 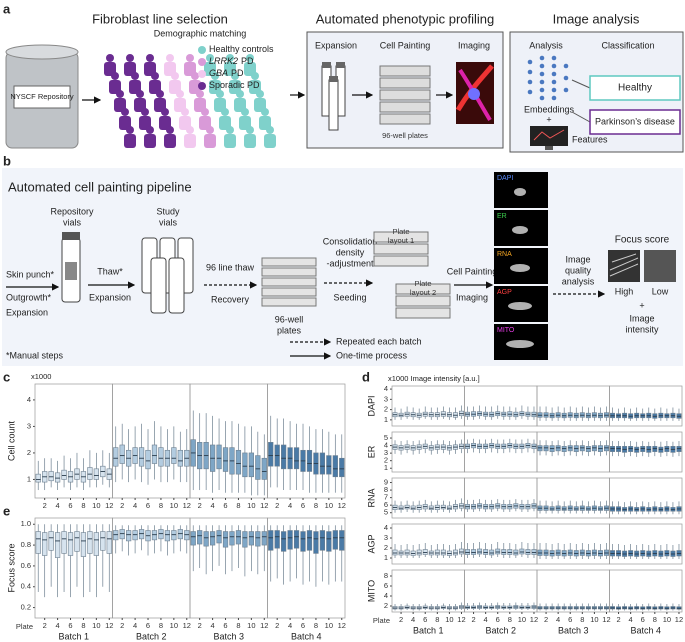 I want to click on label: Imaging, so click(x=472, y=297).